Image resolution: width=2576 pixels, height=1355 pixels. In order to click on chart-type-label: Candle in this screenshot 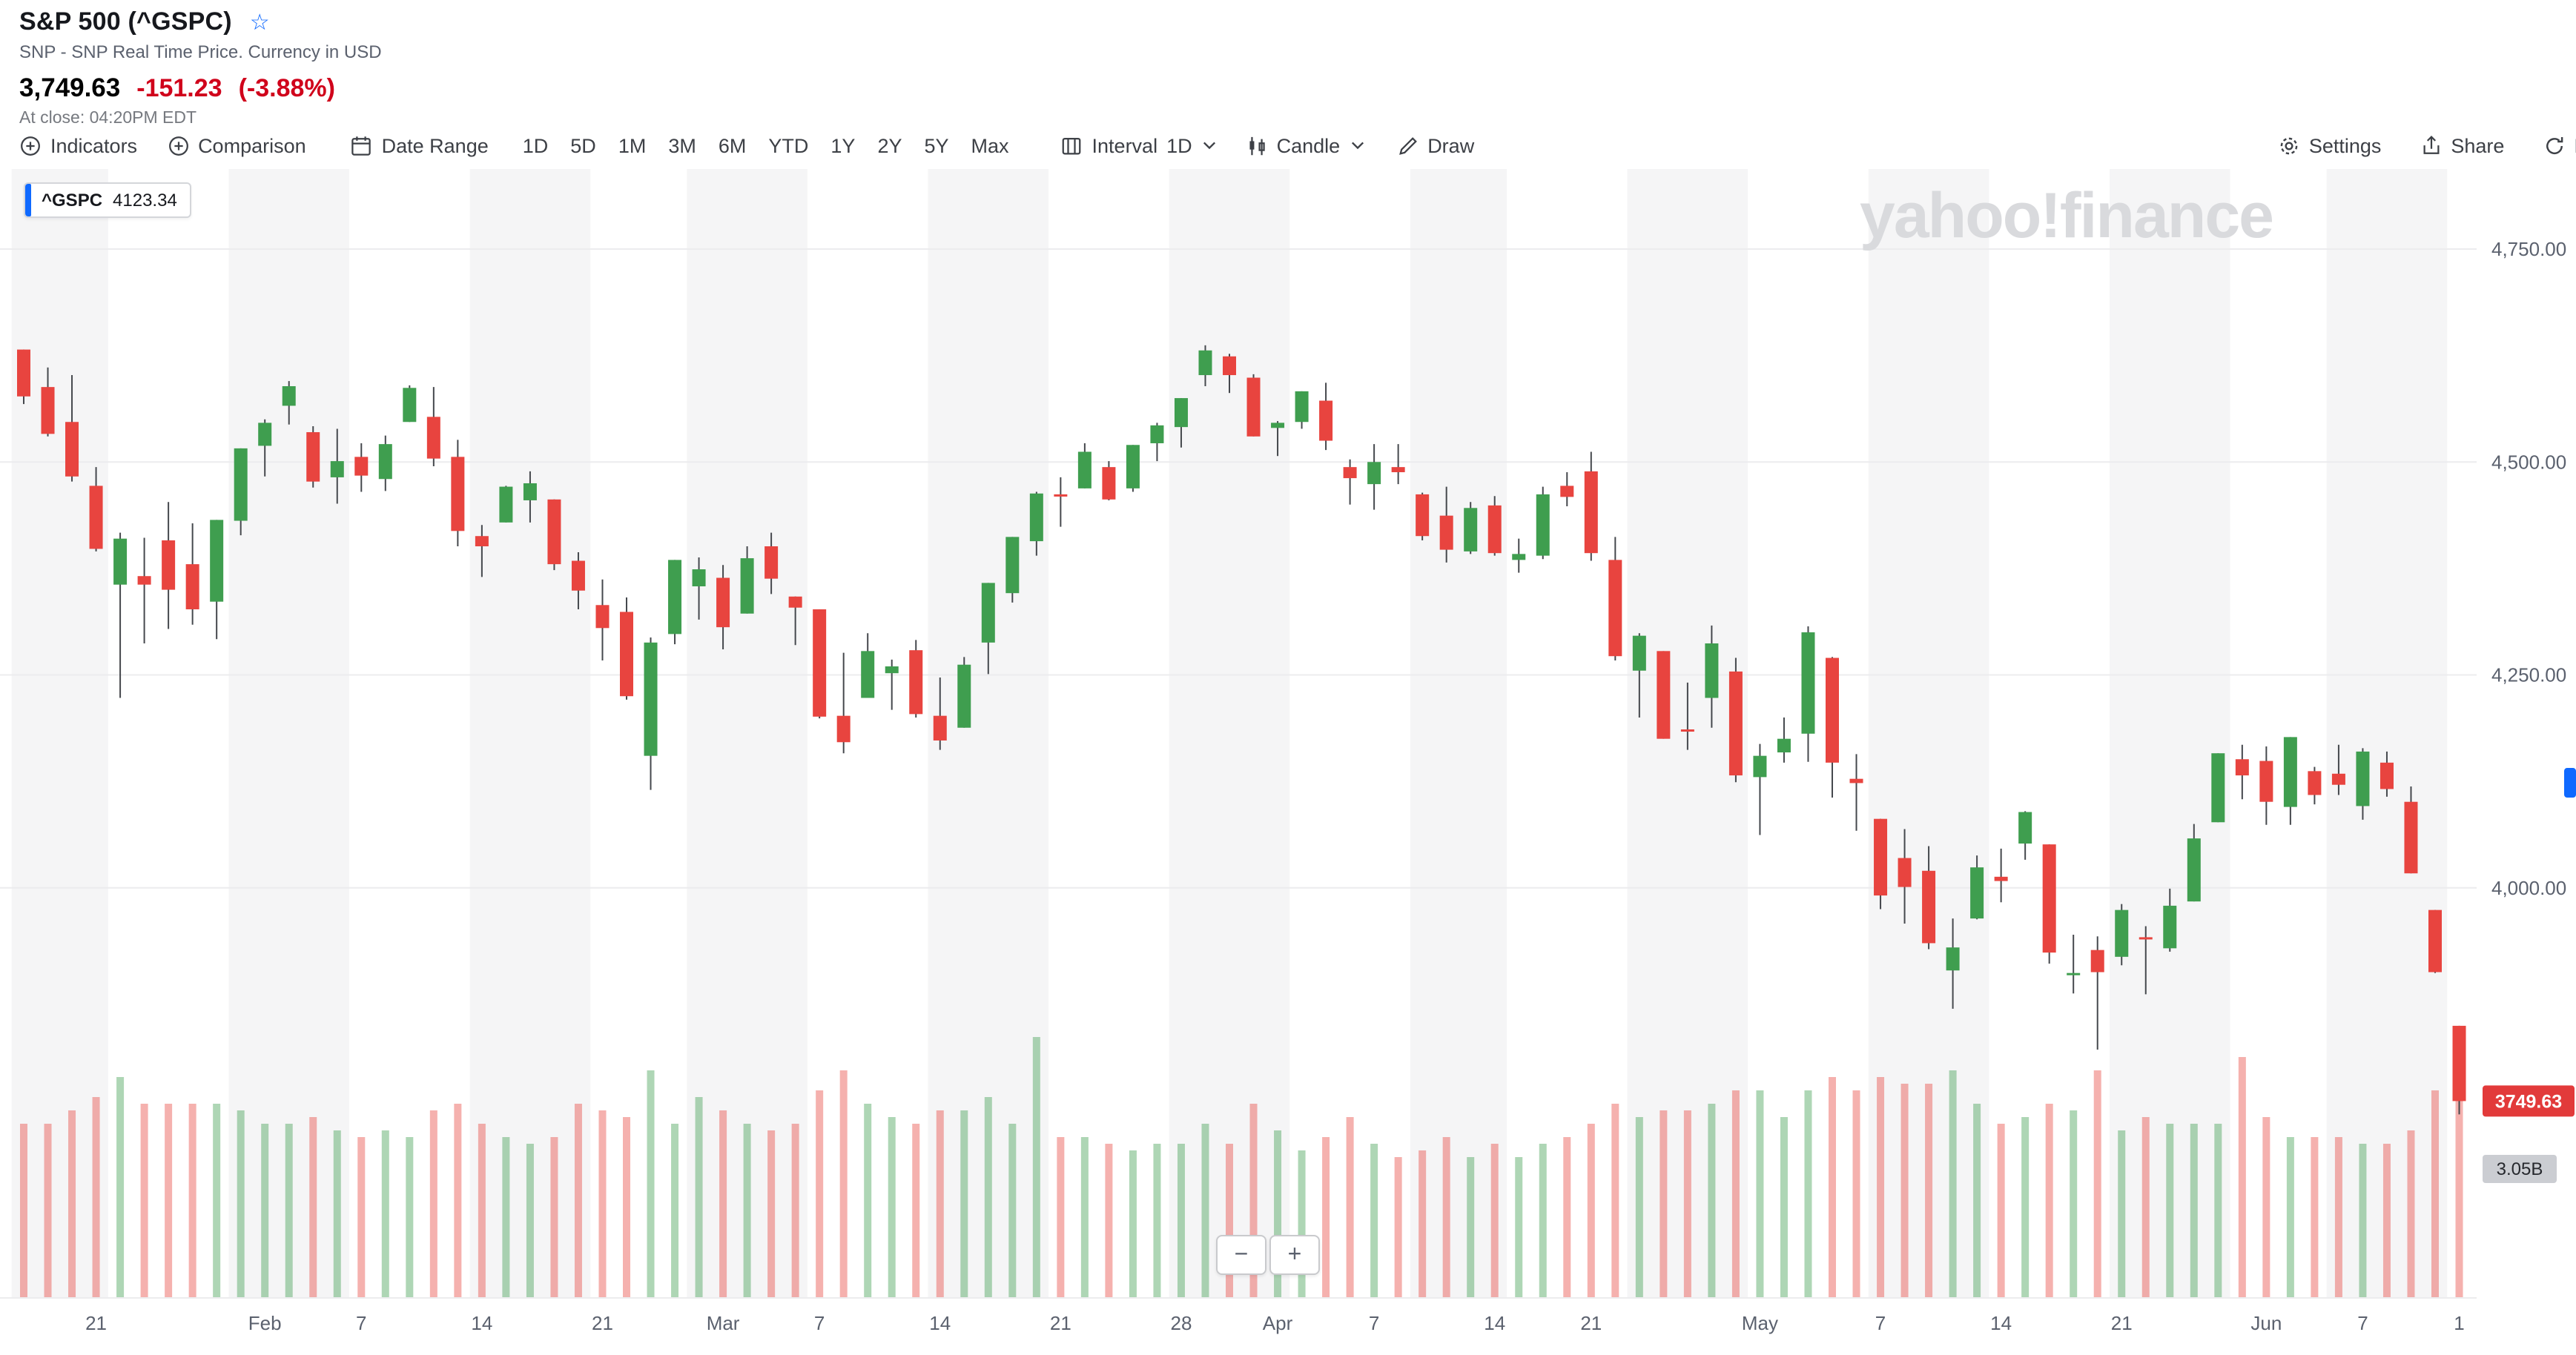, I will do `click(1308, 145)`.